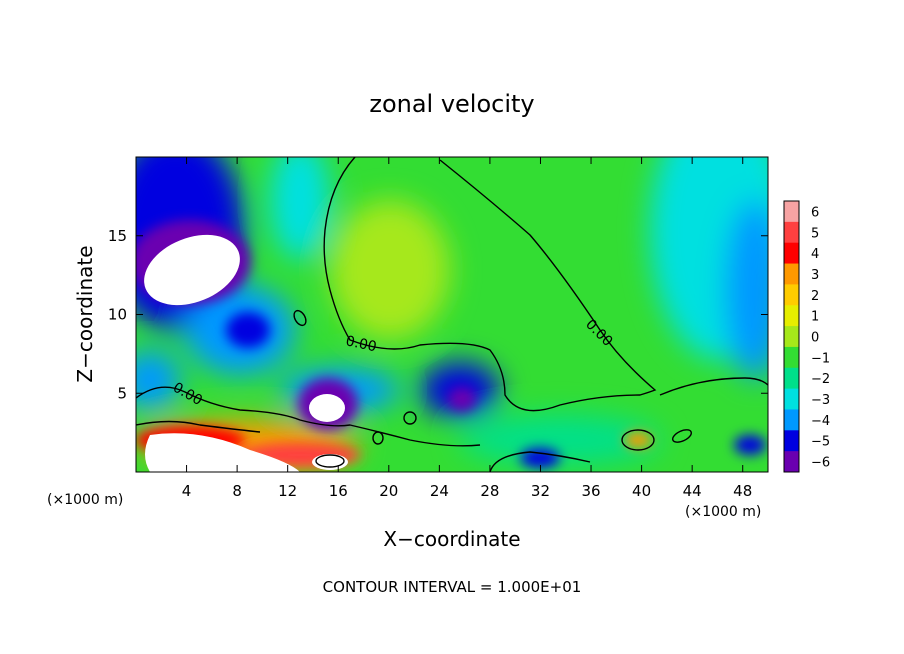  Describe the element at coordinates (117, 315) in the screenshot. I see `y-tick-label: 10` at that location.